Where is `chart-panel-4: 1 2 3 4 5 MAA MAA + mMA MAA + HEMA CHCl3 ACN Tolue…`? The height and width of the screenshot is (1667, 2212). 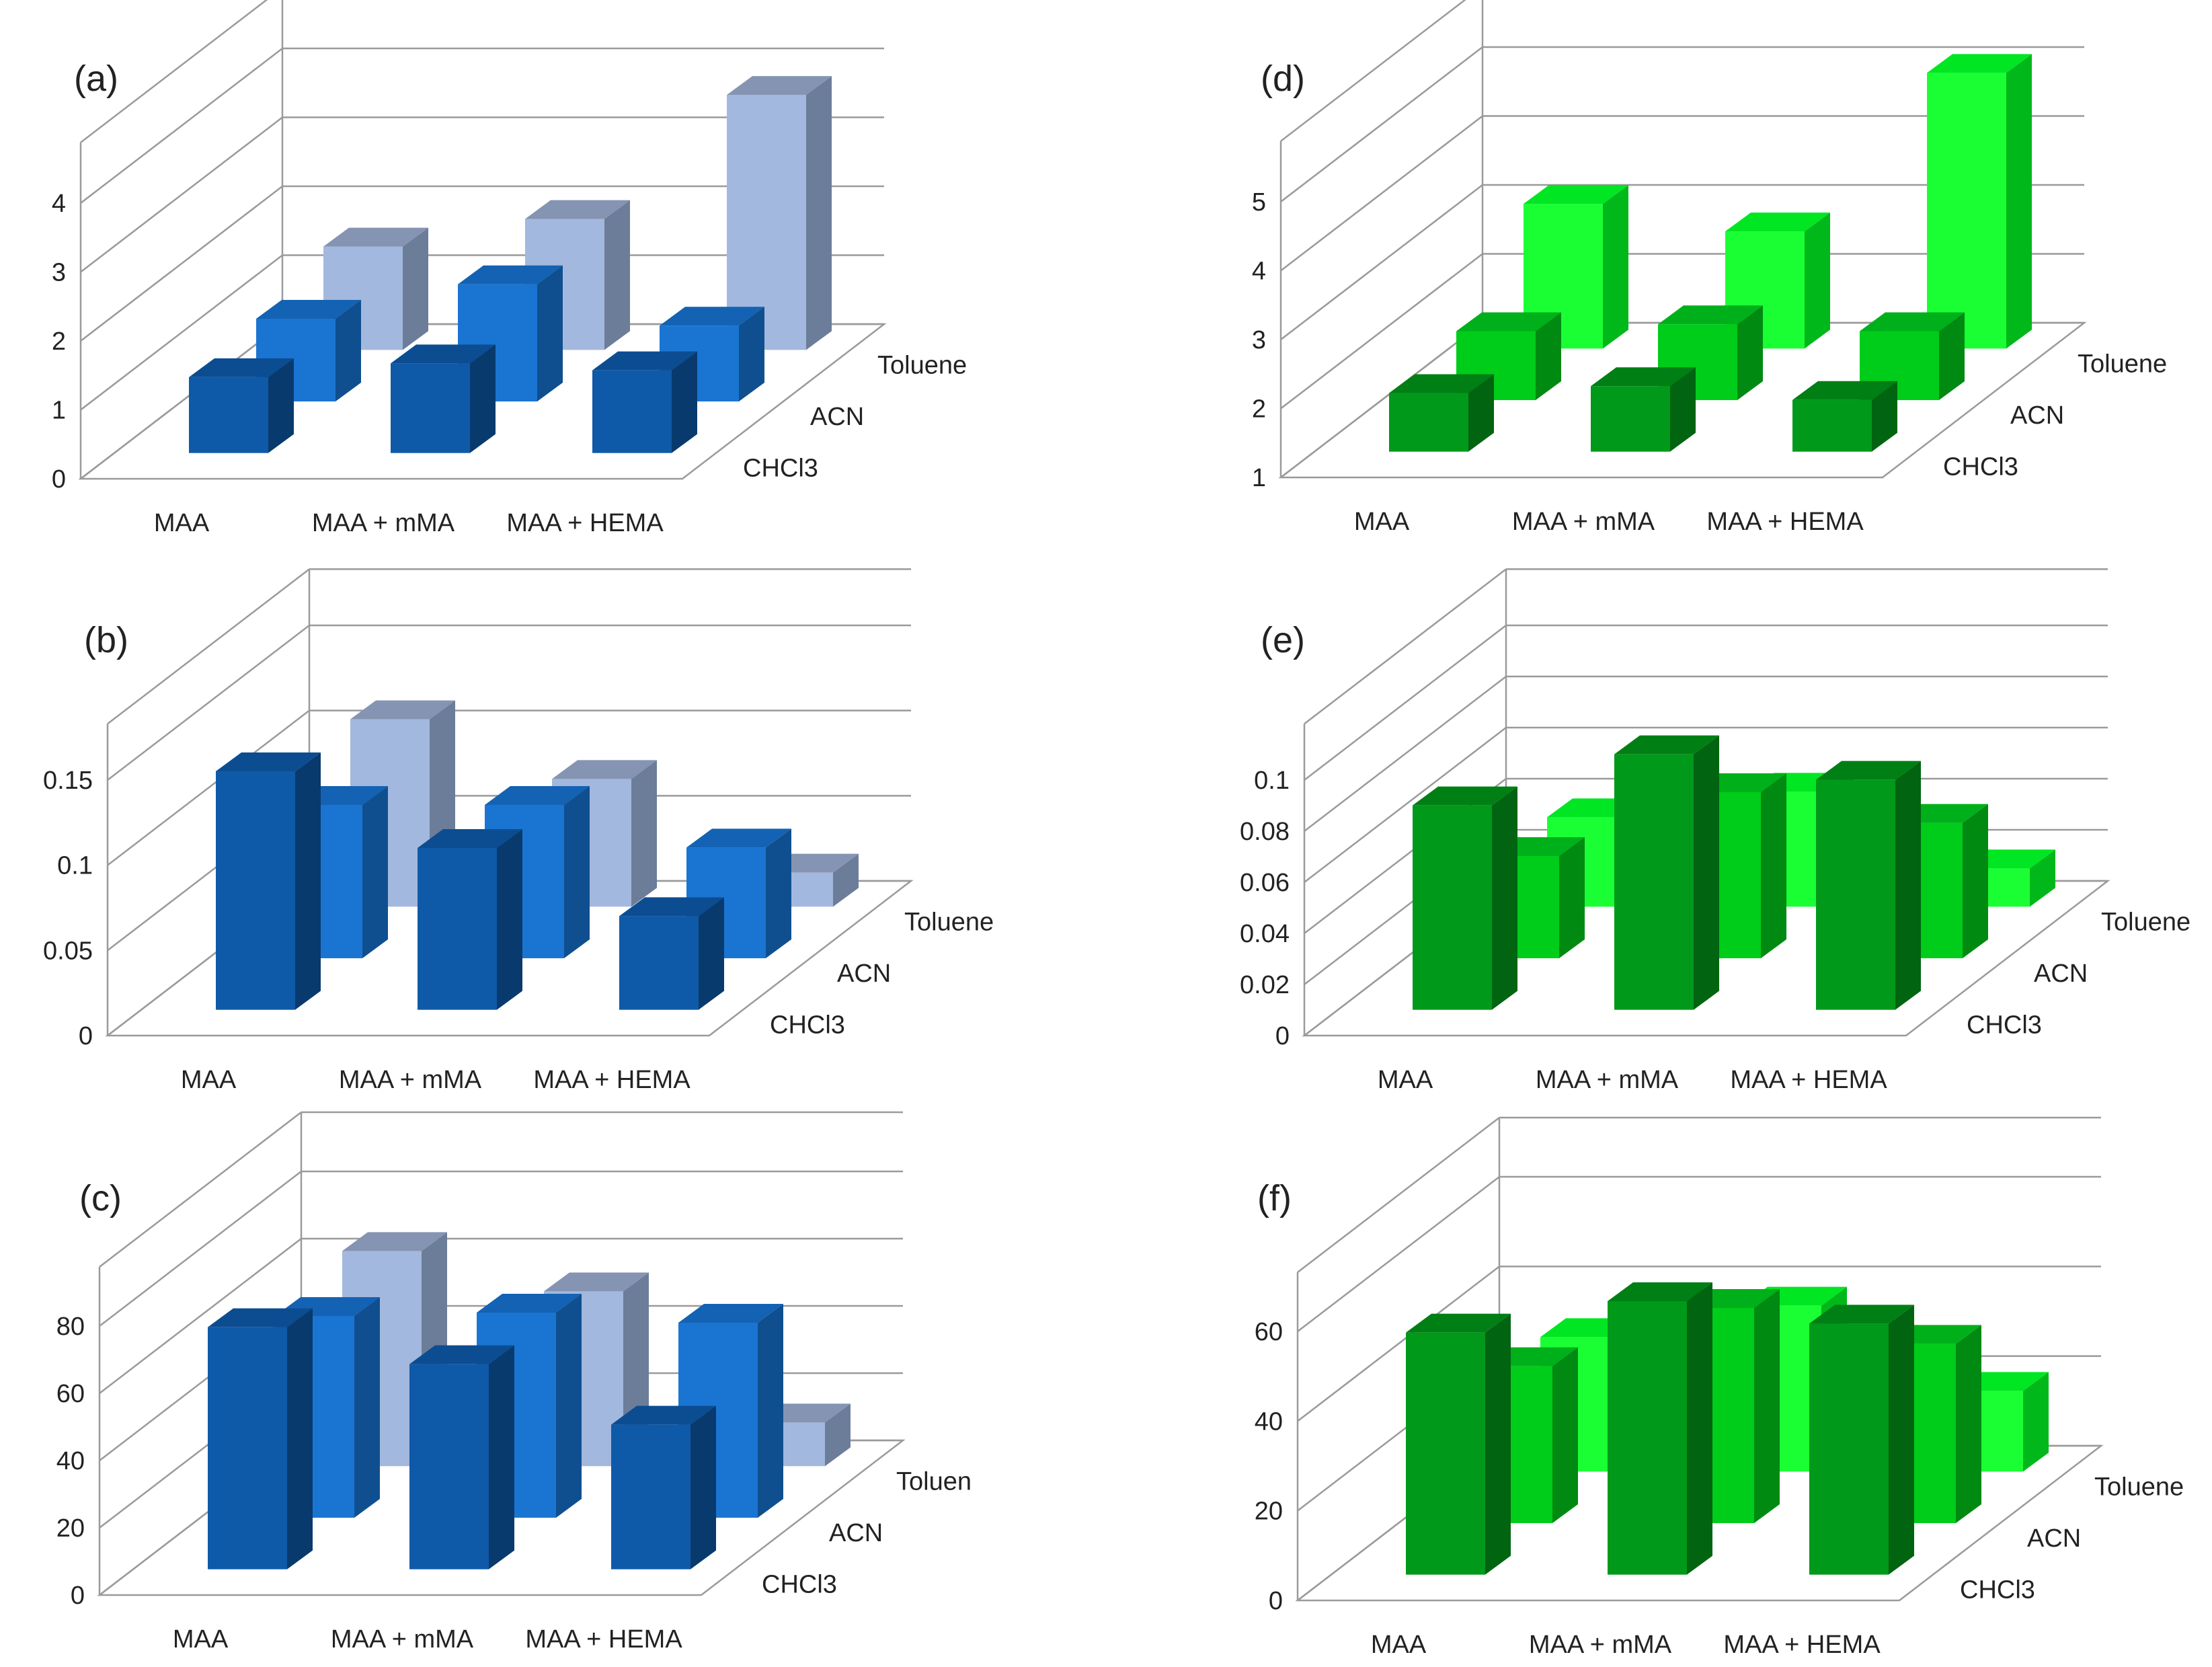
chart-panel-4: 1 2 3 4 5 MAA MAA + mMA MAA + HEMA CHCl3 ACN Tolue… is located at coordinates (1709, 268).